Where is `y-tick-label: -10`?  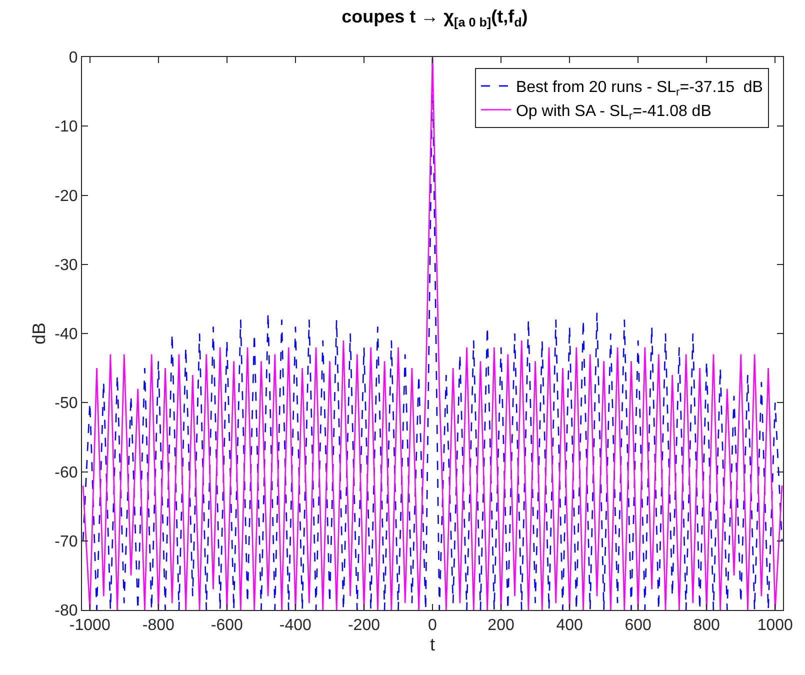 y-tick-label: -10 is located at coordinates (66, 127).